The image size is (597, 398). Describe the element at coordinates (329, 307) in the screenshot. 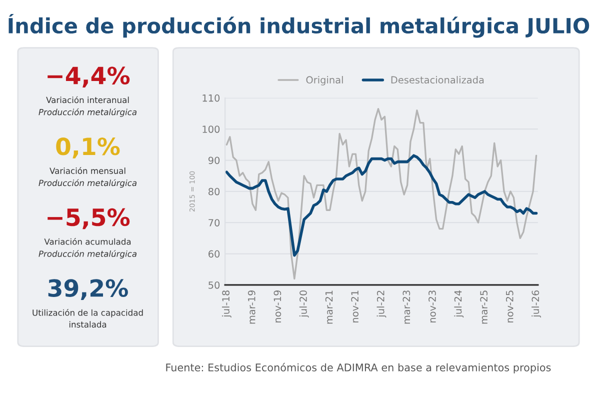

I see `x-tick-label: mar-21` at that location.